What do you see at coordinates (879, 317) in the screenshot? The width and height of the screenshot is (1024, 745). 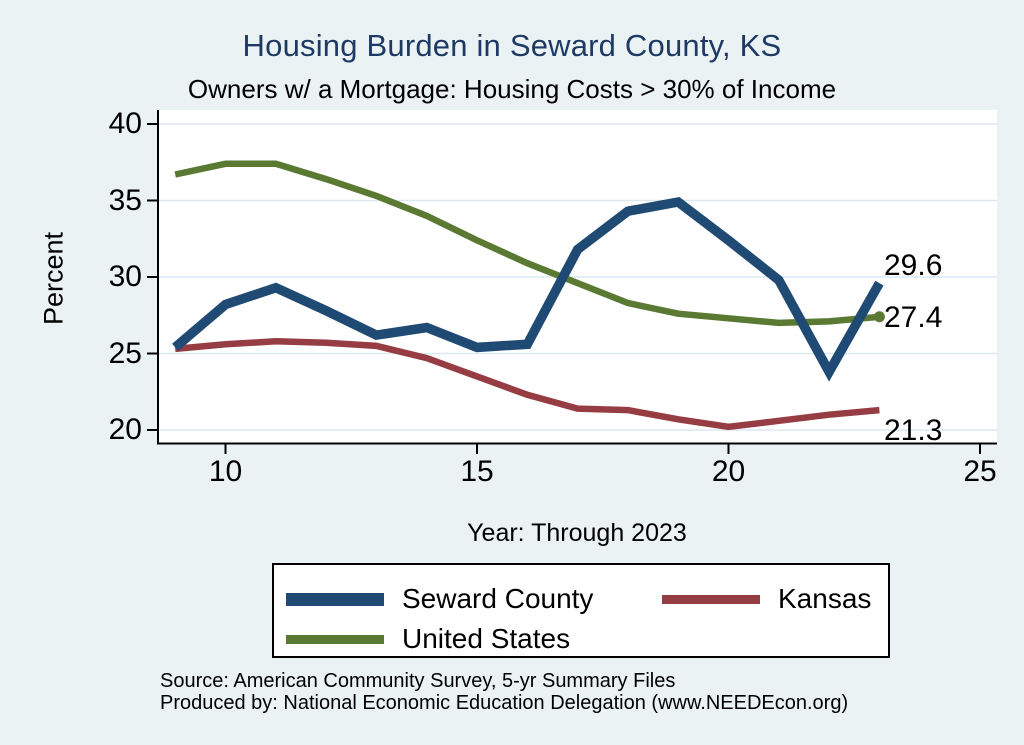 I see `end-marker-united-states` at bounding box center [879, 317].